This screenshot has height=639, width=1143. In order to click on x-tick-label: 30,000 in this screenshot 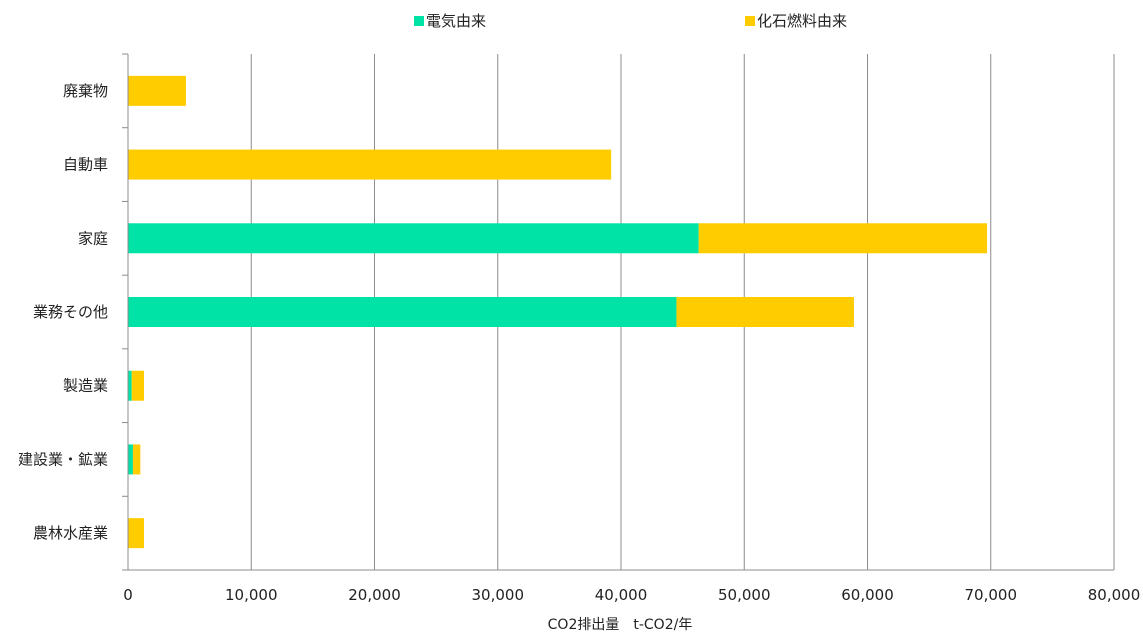, I will do `click(498, 595)`.